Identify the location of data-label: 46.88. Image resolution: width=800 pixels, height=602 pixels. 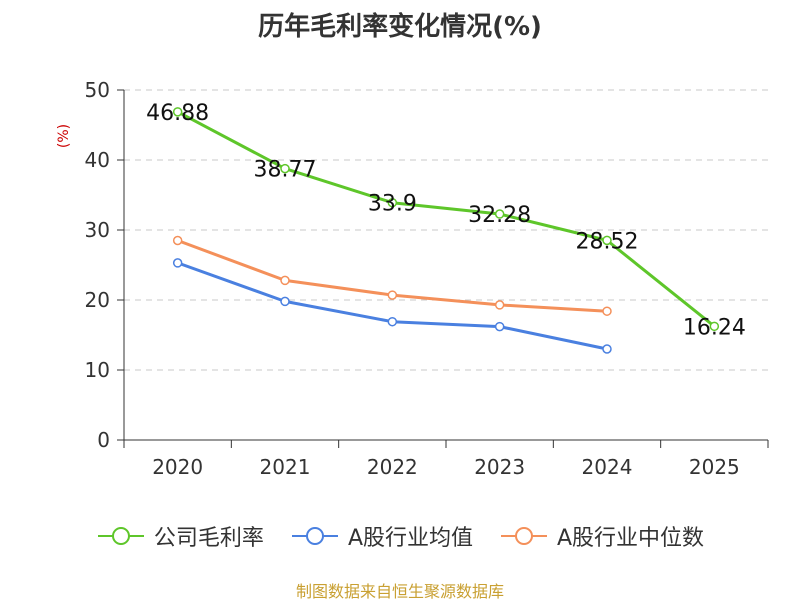
(177, 113).